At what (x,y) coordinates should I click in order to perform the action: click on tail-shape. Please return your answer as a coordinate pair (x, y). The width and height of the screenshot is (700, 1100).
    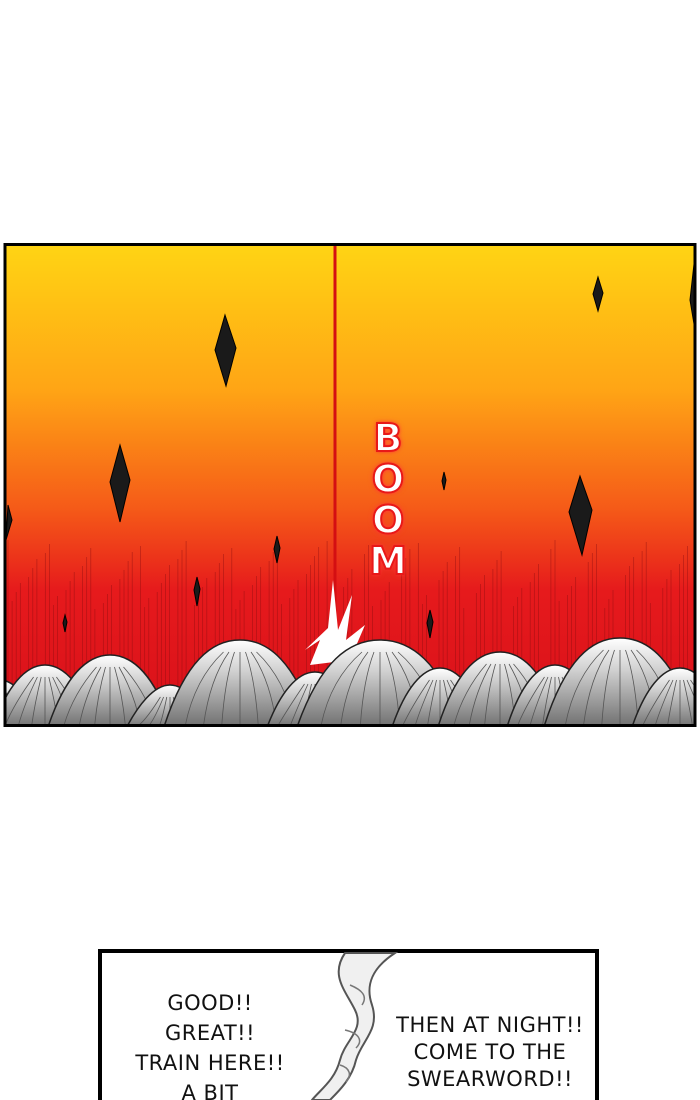
    Looking at the image, I should click on (354, 1026).